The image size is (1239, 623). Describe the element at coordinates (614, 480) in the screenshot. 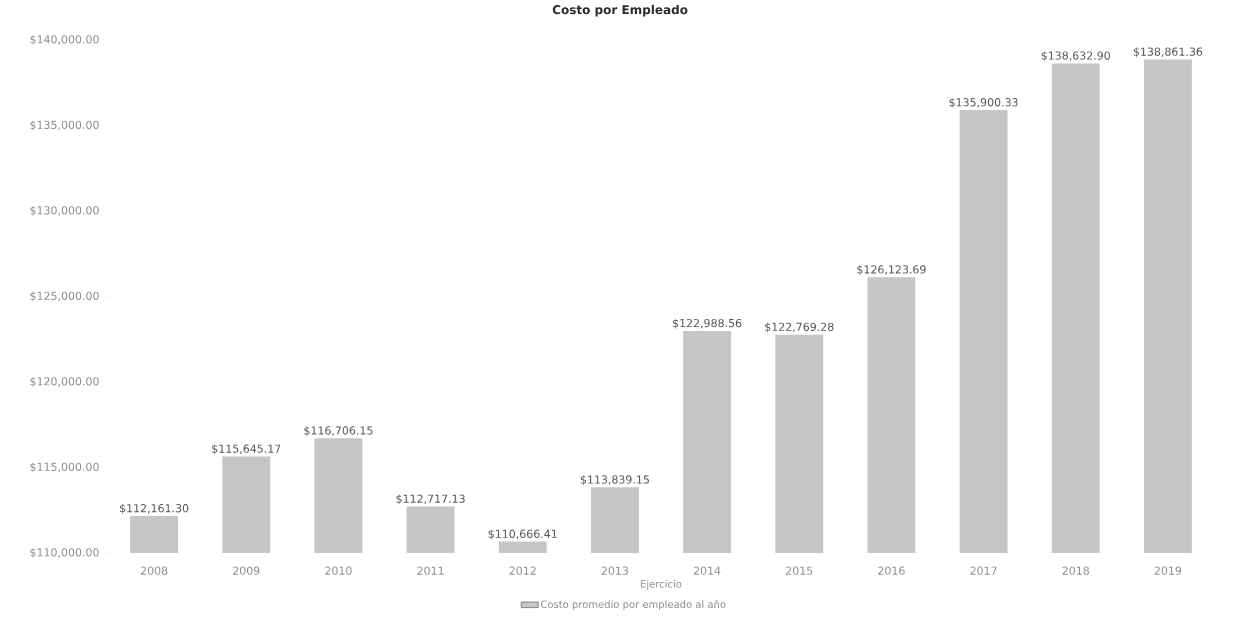

I see `data-label: $113,839.15` at that location.